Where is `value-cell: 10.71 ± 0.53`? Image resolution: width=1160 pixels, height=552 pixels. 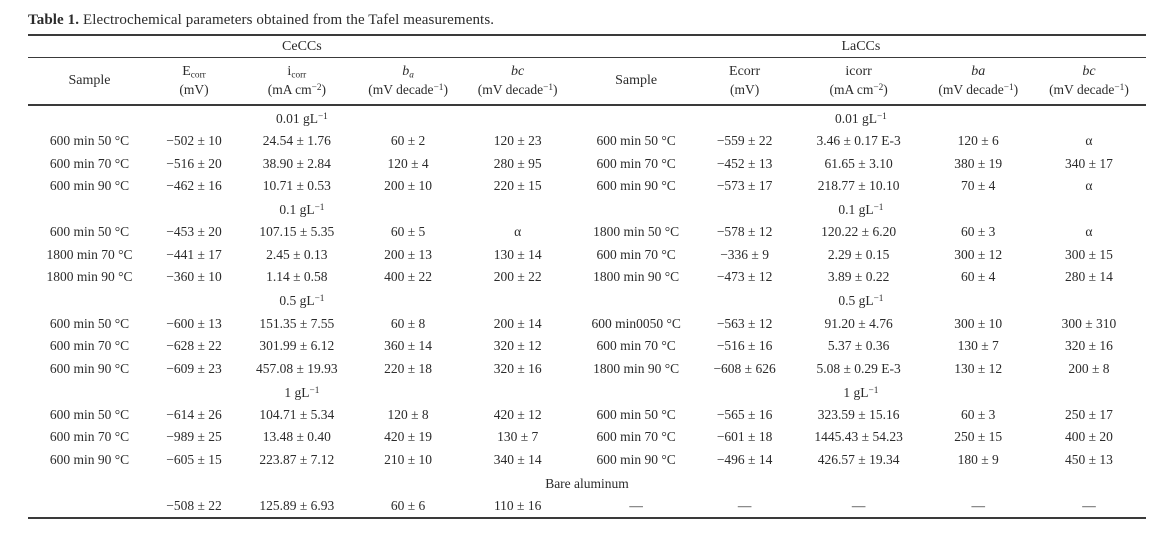
value-cell: 10.71 ± 0.53 is located at coordinates (296, 186).